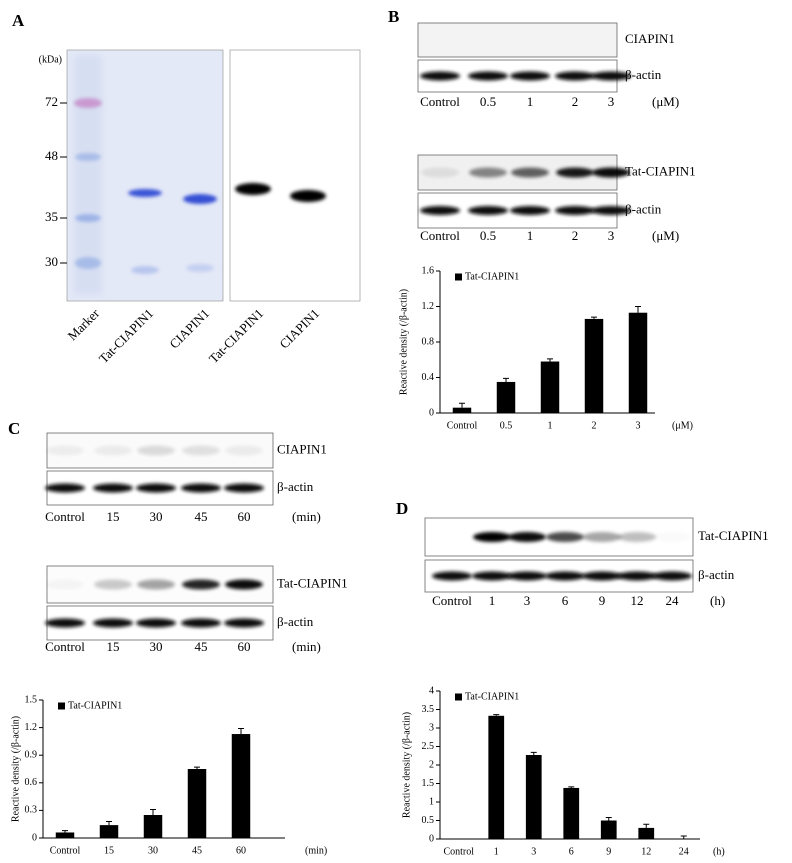 This screenshot has height=863, width=792. Describe the element at coordinates (197, 850) in the screenshot. I see `x-tick-label: 45` at that location.